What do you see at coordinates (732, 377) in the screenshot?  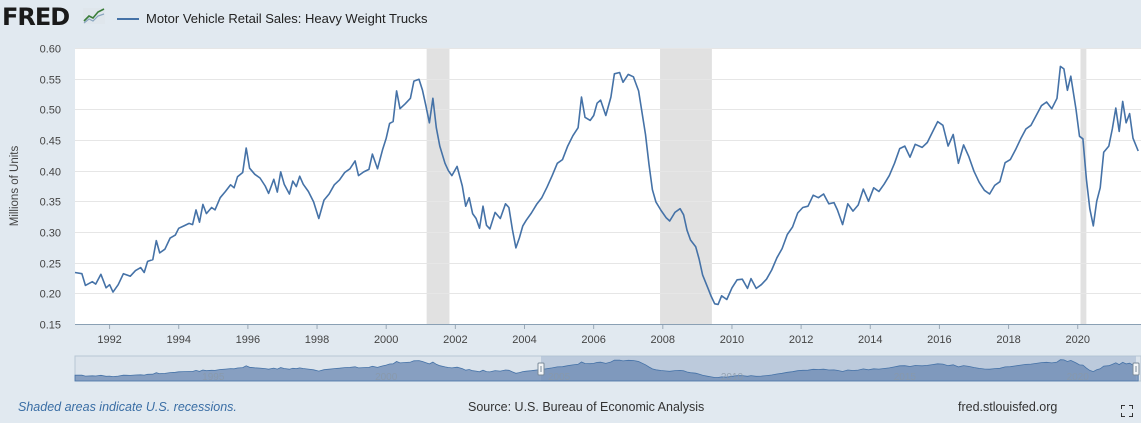 I see `navigator-year-label: 2010` at bounding box center [732, 377].